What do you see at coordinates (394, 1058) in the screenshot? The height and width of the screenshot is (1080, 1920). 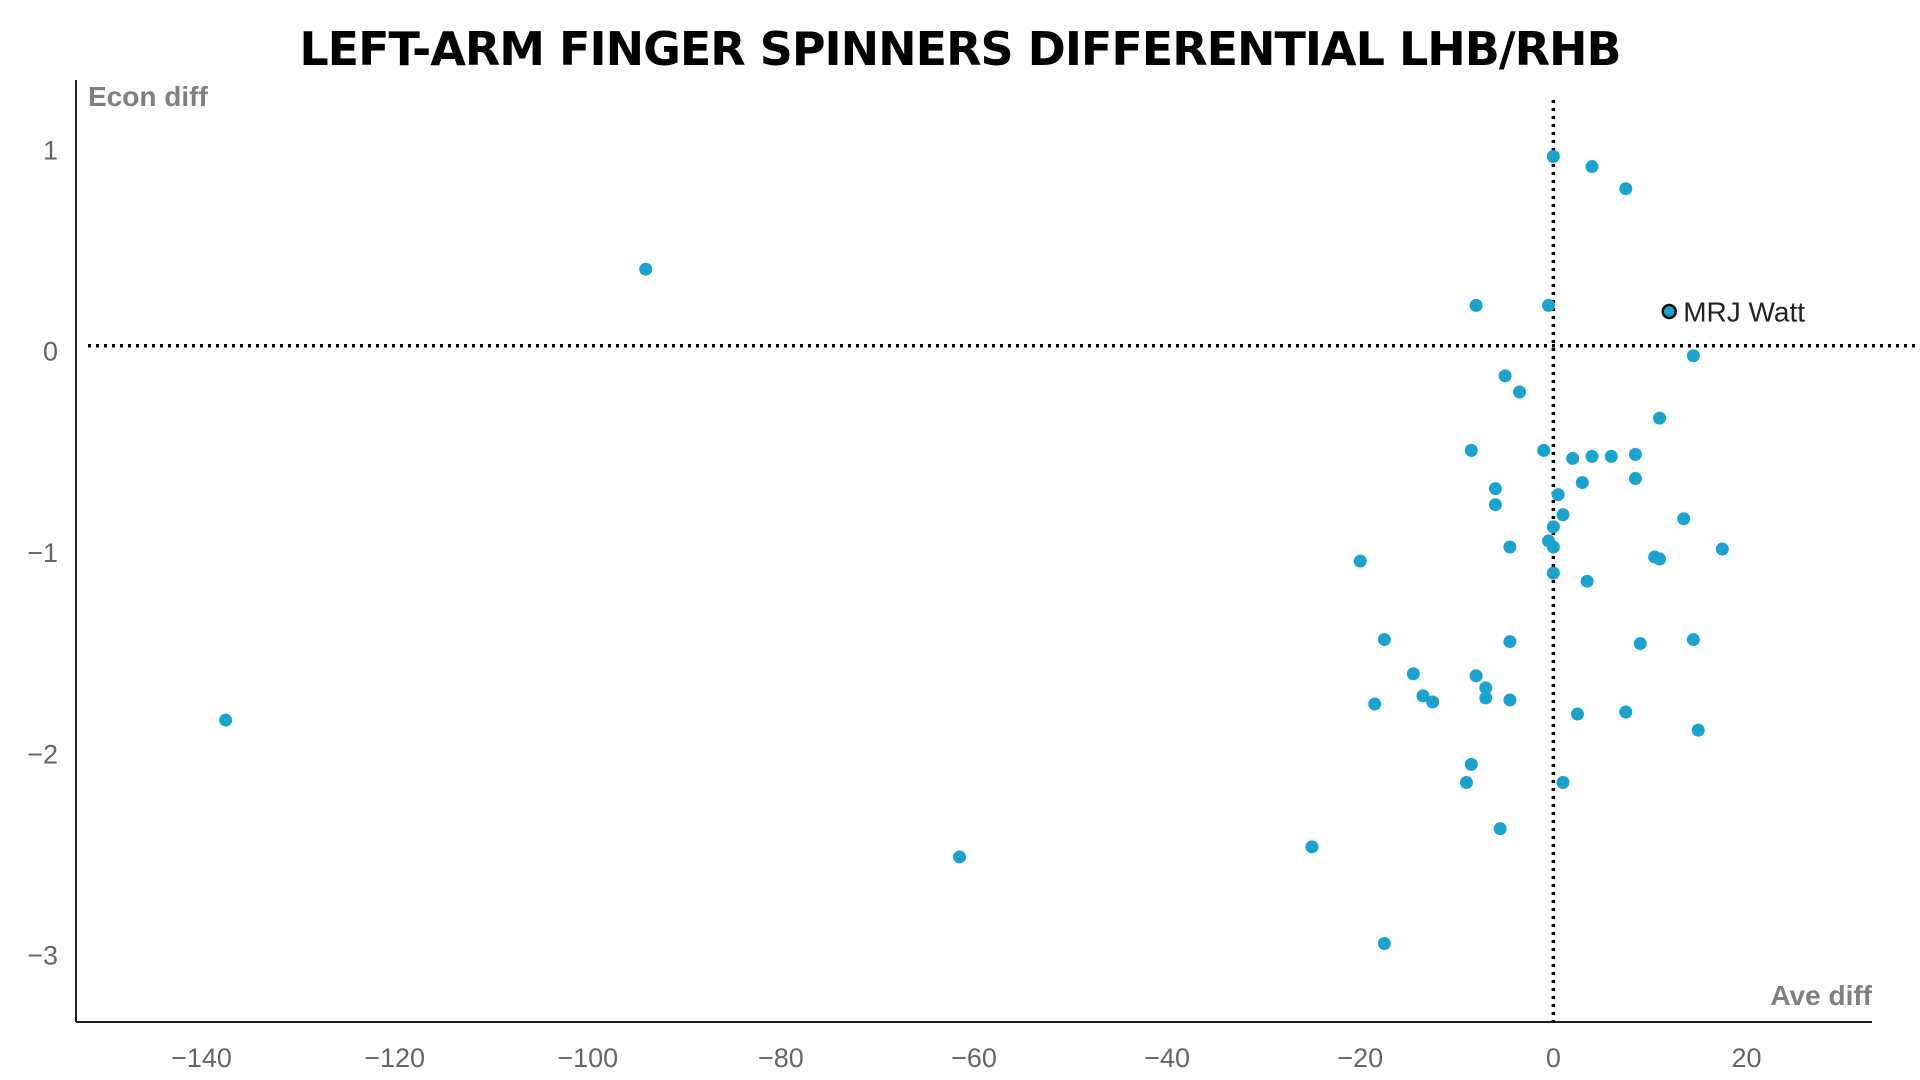 I see `x-tick-label: −120` at bounding box center [394, 1058].